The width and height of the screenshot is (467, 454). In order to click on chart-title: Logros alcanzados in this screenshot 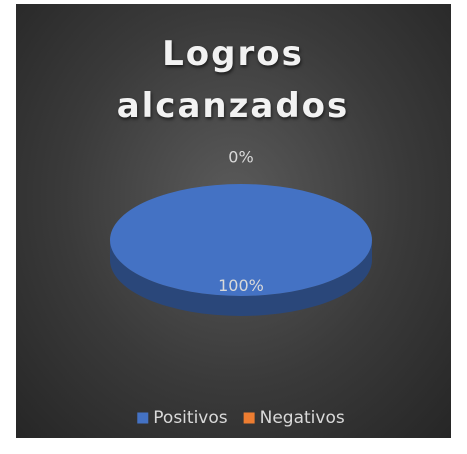, I will do `click(233, 80)`.